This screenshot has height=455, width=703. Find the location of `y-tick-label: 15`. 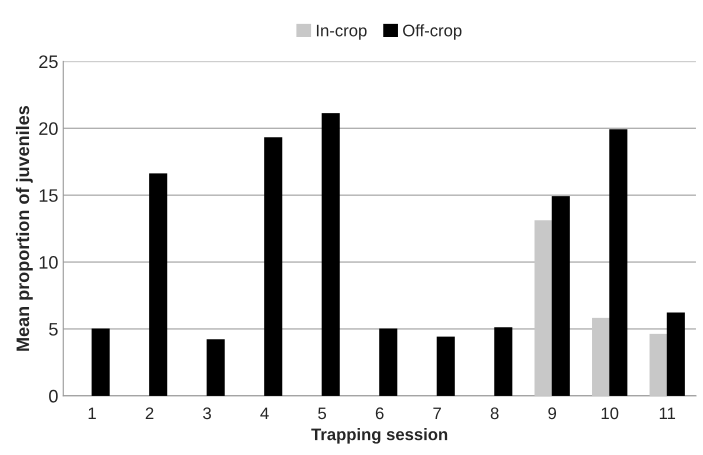

y-tick-label: 15 is located at coordinates (49, 195).